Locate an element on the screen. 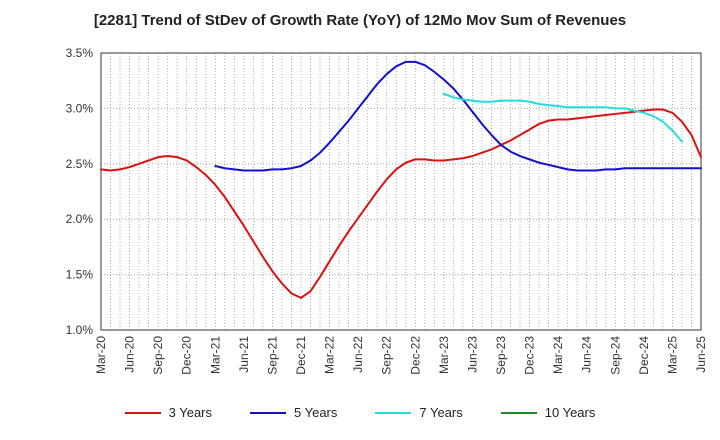 Image resolution: width=720 pixels, height=440 pixels. x-tick-label: Dec-23 is located at coordinates (530, 355).